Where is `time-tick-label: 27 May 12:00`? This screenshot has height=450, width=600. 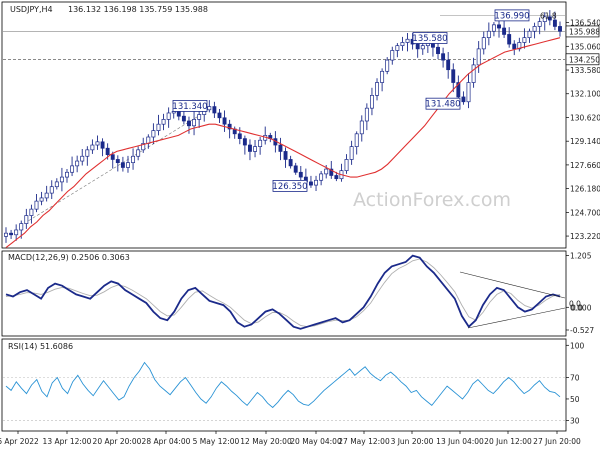
time-tick-label: 27 May 12:00 is located at coordinates (364, 441).